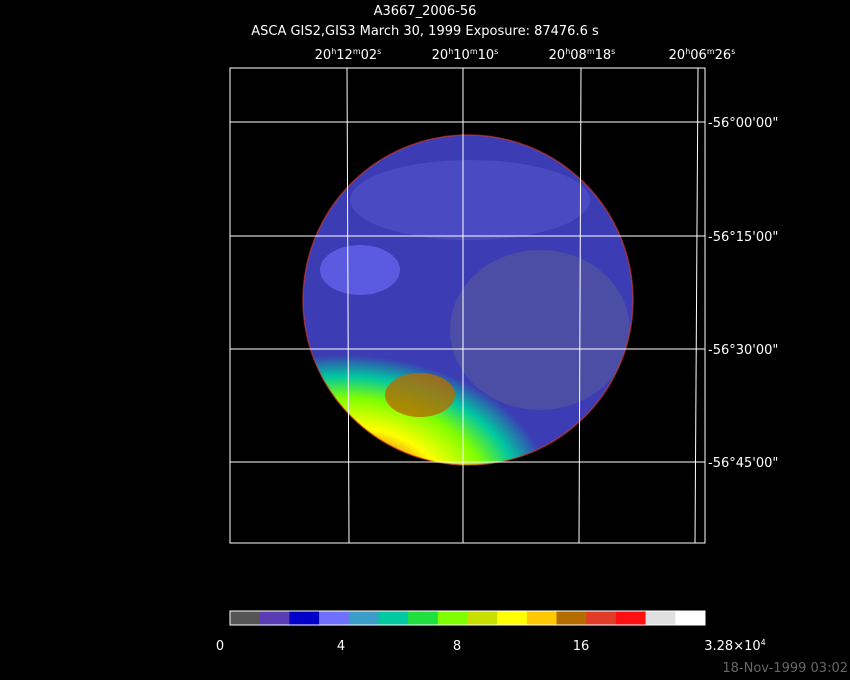  I want to click on superscript: 4, so click(763, 642).